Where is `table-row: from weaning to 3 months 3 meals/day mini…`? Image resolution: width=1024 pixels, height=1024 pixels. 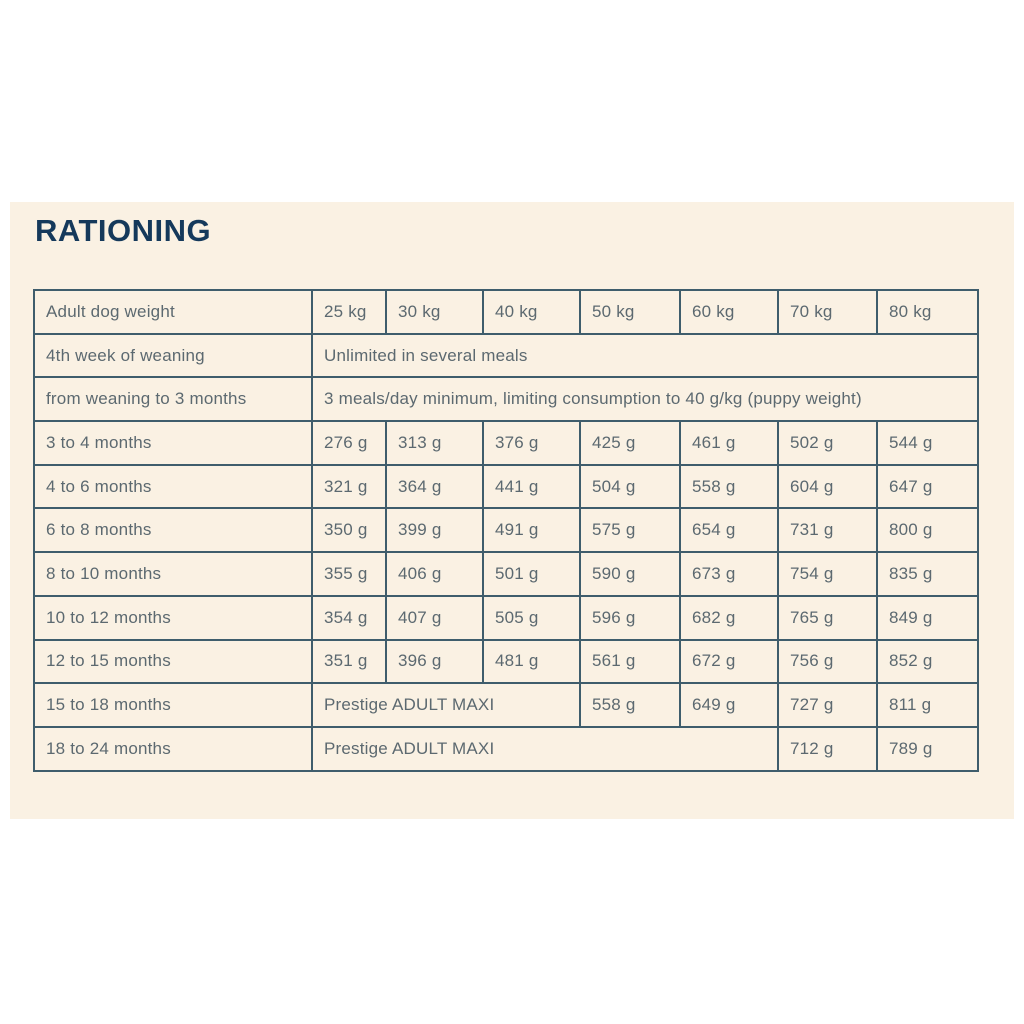
table-row: from weaning to 3 months 3 meals/day mini… is located at coordinates (506, 399).